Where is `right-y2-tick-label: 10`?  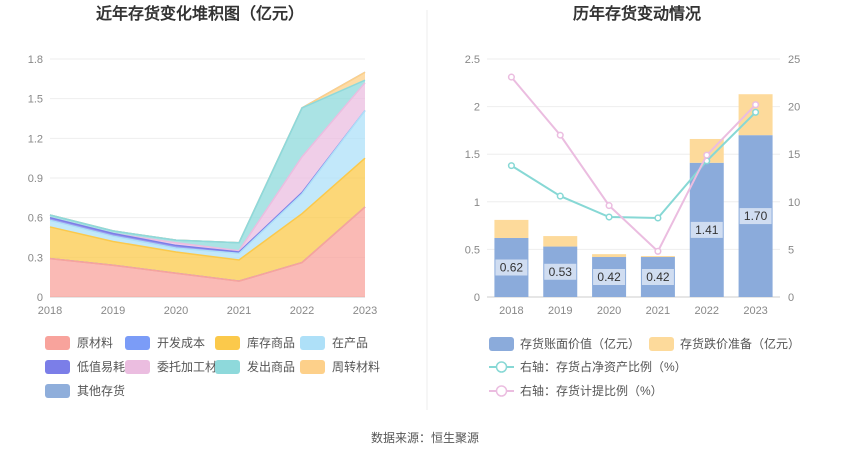 right-y2-tick-label: 10 is located at coordinates (794, 203).